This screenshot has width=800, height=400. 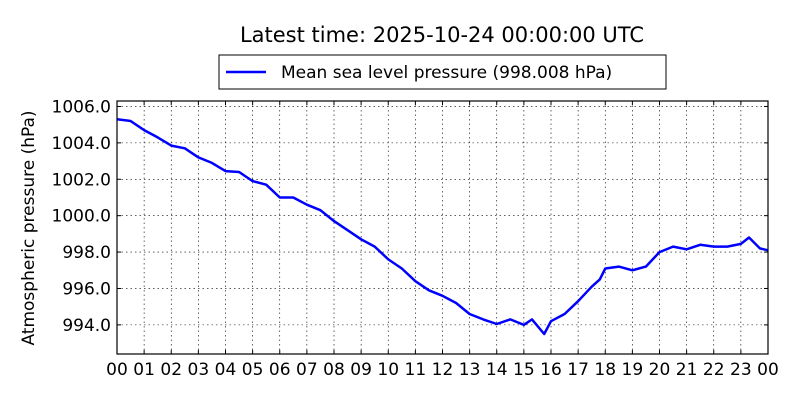 I want to click on x-tick-label: 16, so click(x=551, y=370).